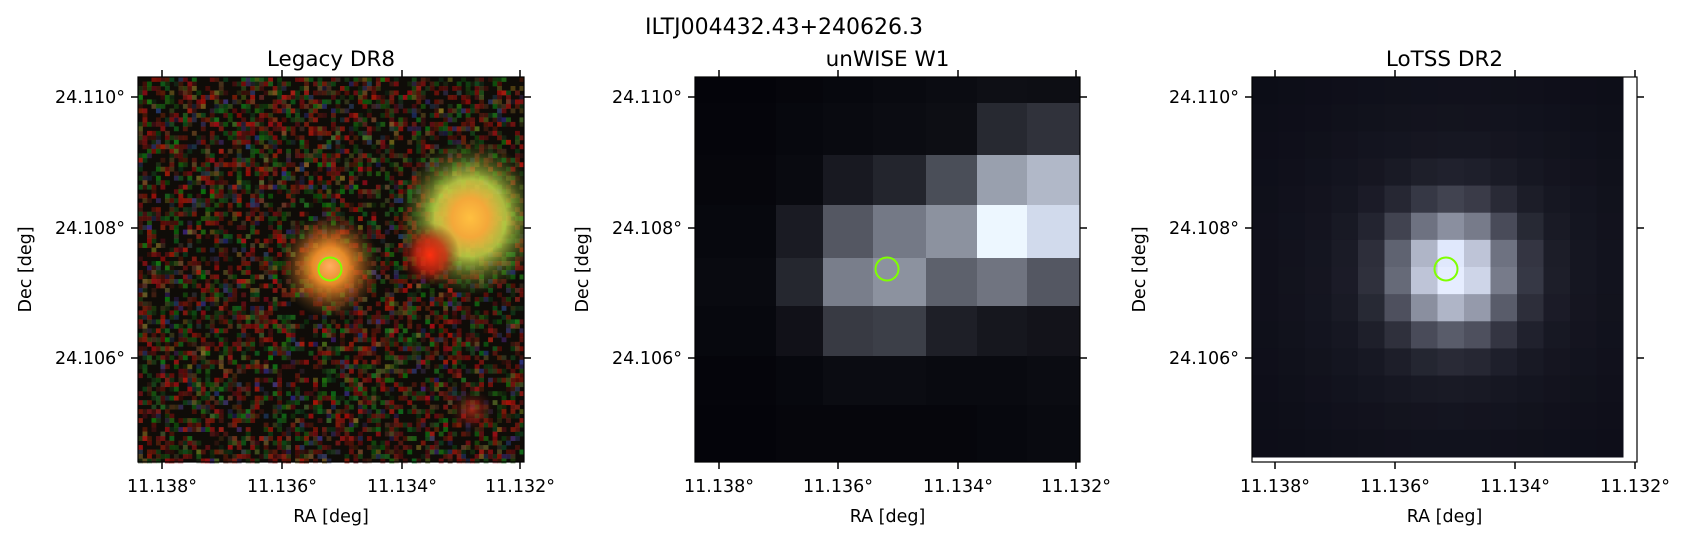 Image resolution: width=1682 pixels, height=539 pixels. Describe the element at coordinates (430, 255) in the screenshot. I see `red-source` at that location.